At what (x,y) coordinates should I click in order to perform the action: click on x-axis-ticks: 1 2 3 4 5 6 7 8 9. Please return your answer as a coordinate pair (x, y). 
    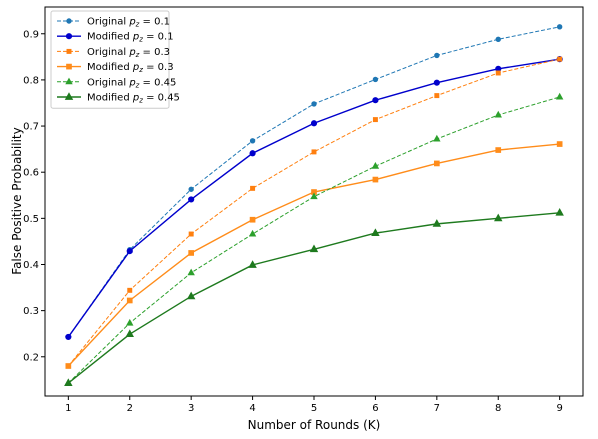
    Looking at the image, I should click on (314, 405).